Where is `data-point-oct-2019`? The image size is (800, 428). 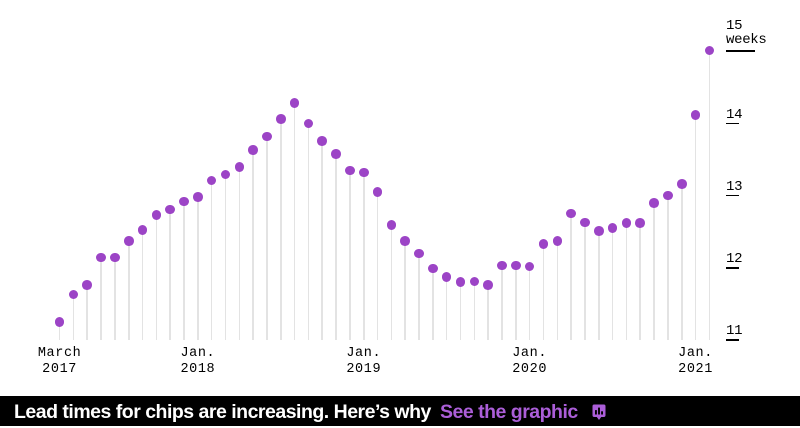 data-point-oct-2019 is located at coordinates (488, 285).